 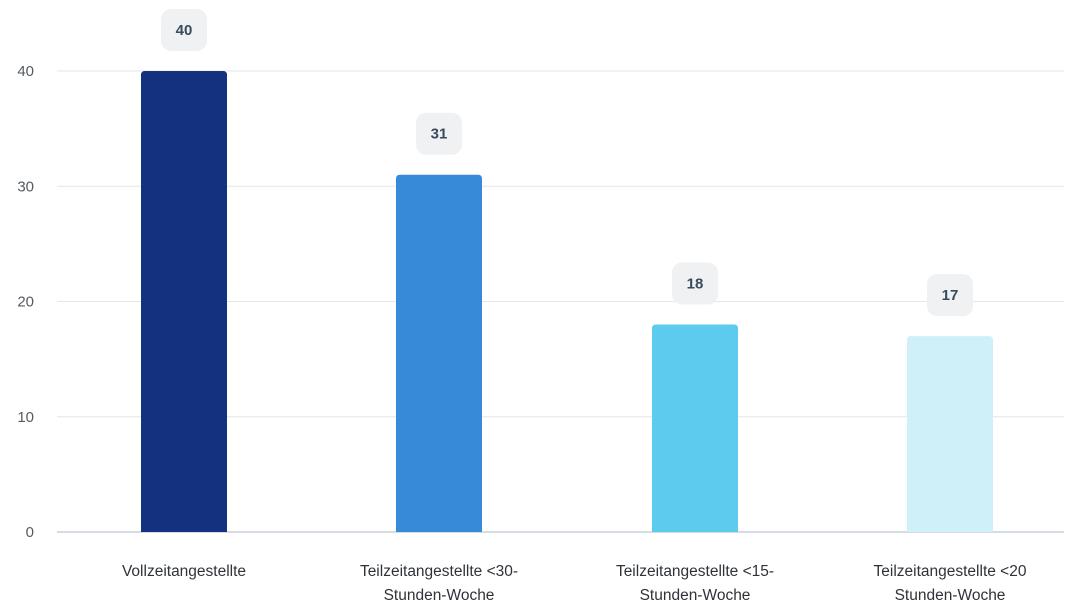 I want to click on x-category-label: Vollzeitangestellte, so click(x=184, y=571).